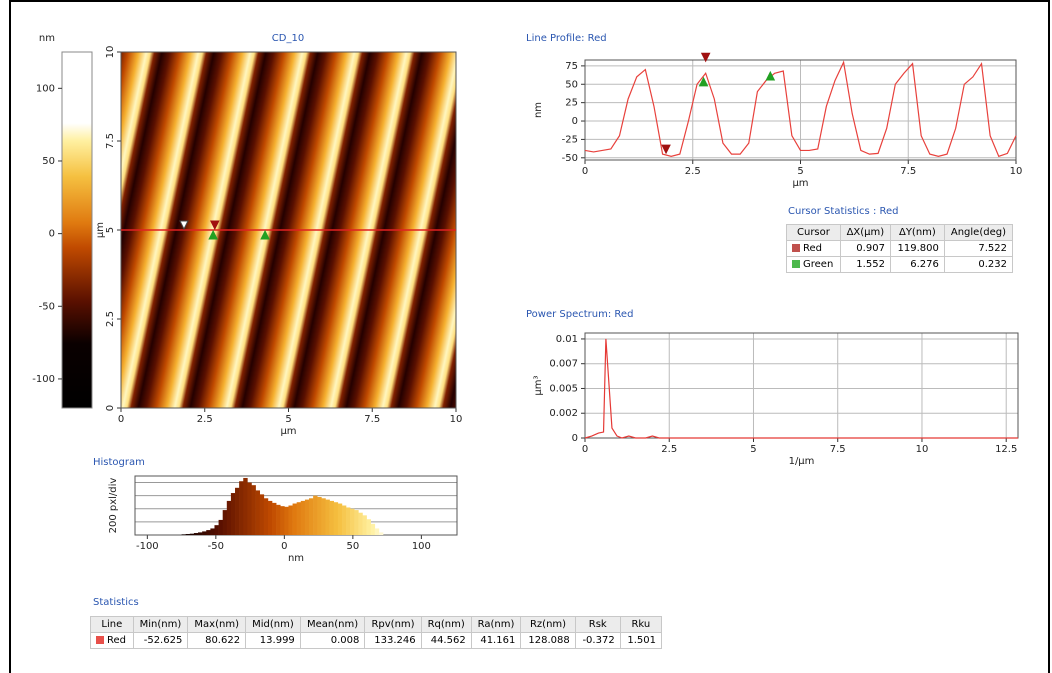  Describe the element at coordinates (567, 339) in the screenshot. I see `y-tick-label: 0.01` at that location.